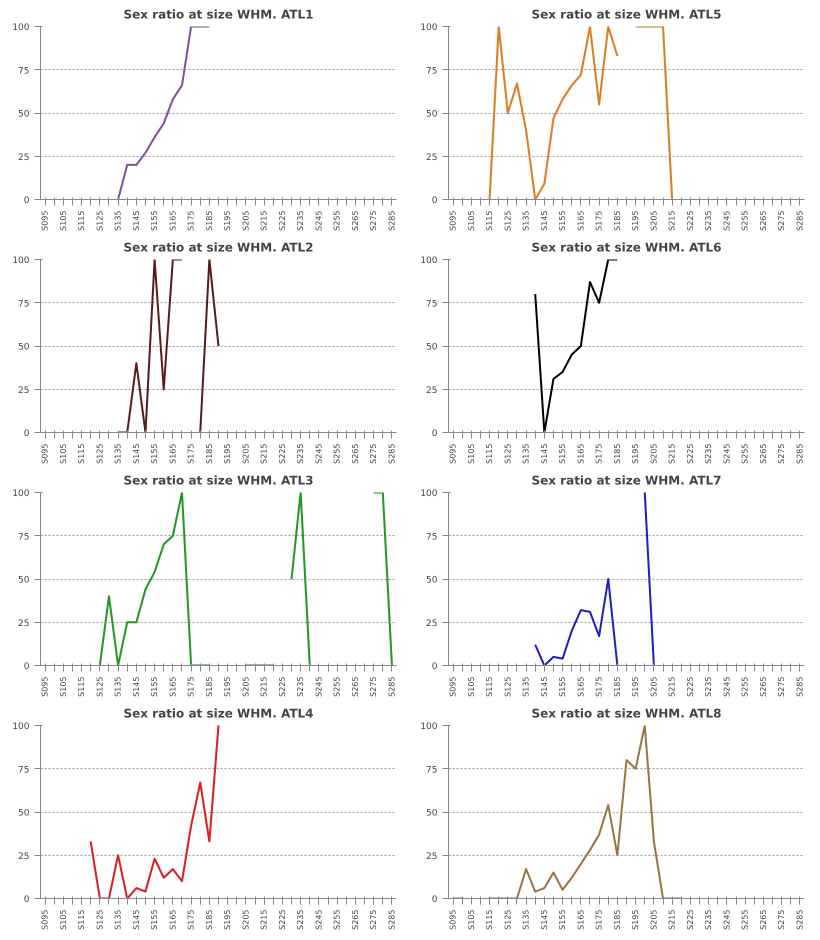 Image resolution: width=820 pixels, height=940 pixels. Describe the element at coordinates (218, 481) in the screenshot. I see `chart-title: Sex ratio at size WHM. ATL3` at that location.